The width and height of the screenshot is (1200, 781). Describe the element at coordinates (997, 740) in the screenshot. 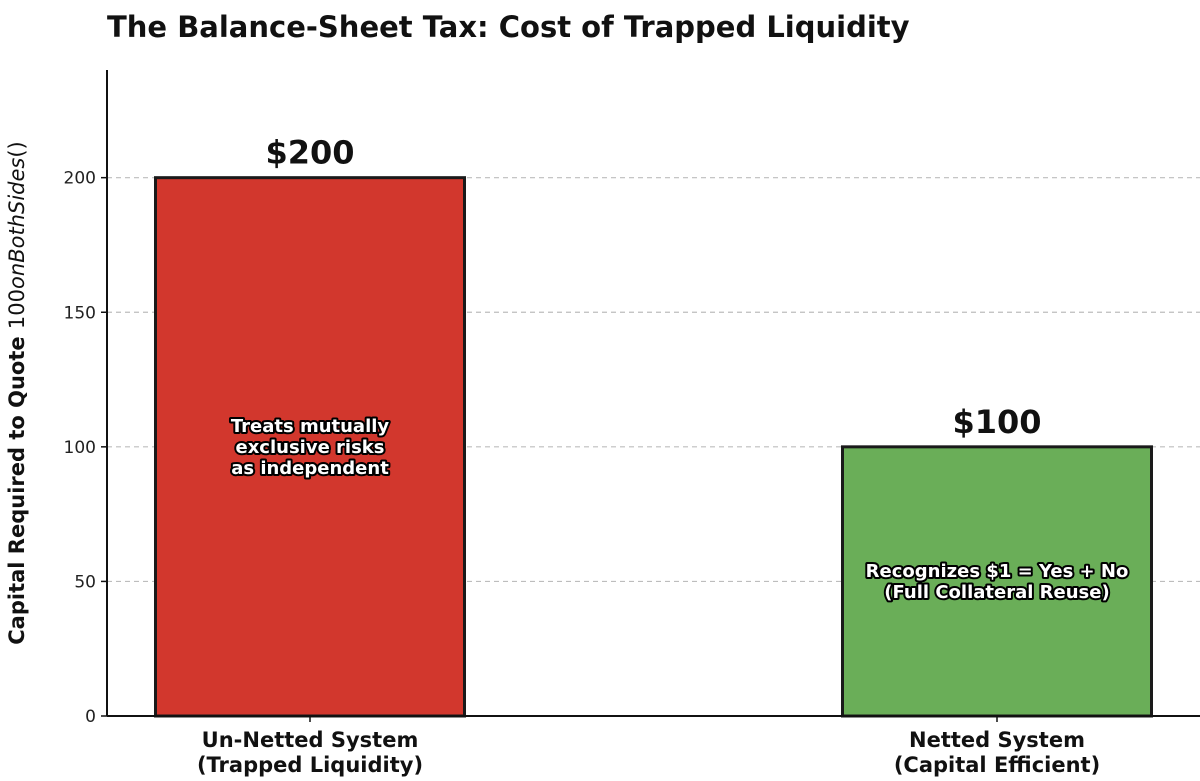

I see `x-category-label-line: Netted System` at that location.